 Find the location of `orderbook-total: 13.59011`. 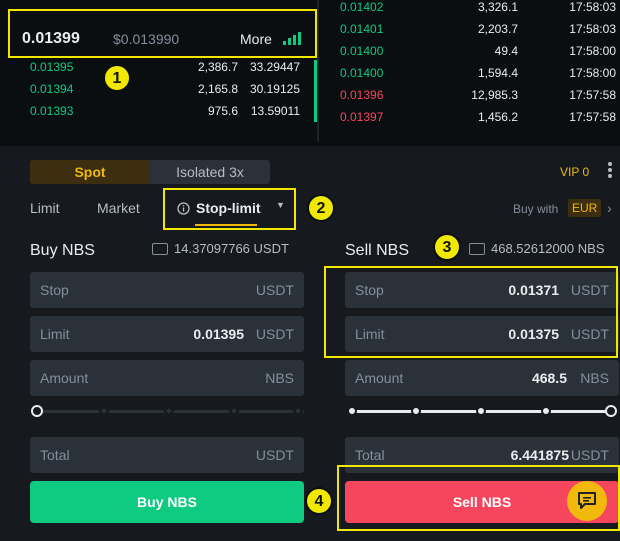

orderbook-total: 13.59011 is located at coordinates (270, 111).